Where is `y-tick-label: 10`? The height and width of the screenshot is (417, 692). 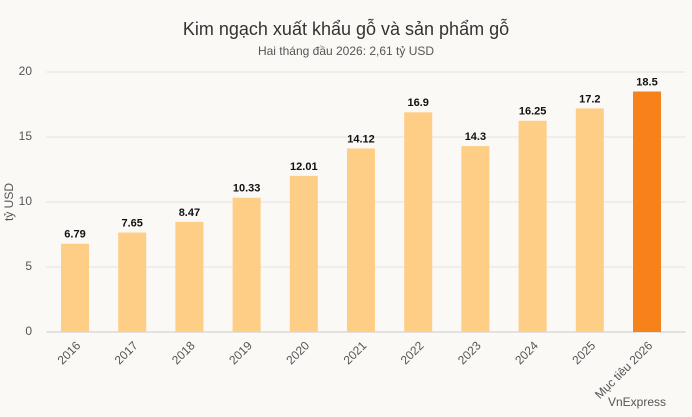 y-tick-label: 10 is located at coordinates (26, 201).